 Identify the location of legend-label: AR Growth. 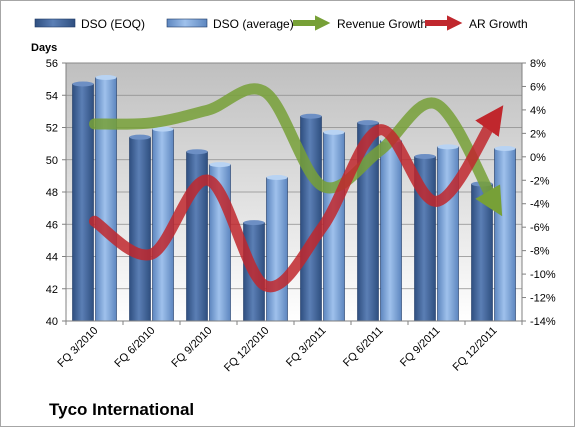
(498, 24).